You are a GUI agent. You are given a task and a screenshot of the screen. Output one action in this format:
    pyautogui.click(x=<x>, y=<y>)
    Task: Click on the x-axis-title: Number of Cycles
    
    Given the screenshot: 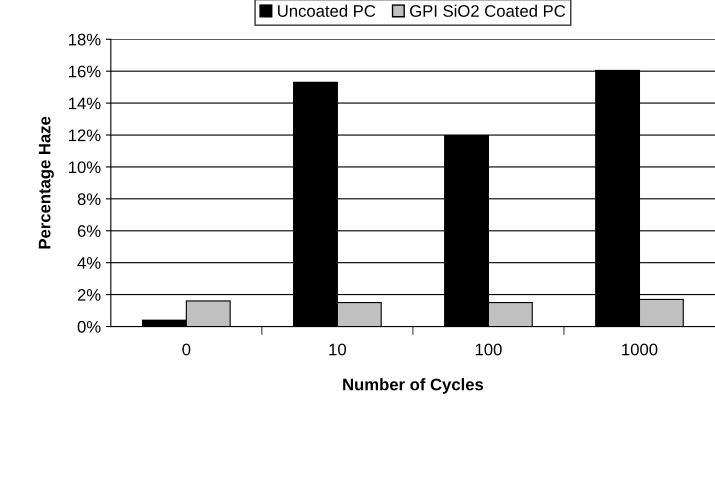 What is the action you would take?
    pyautogui.click(x=413, y=386)
    